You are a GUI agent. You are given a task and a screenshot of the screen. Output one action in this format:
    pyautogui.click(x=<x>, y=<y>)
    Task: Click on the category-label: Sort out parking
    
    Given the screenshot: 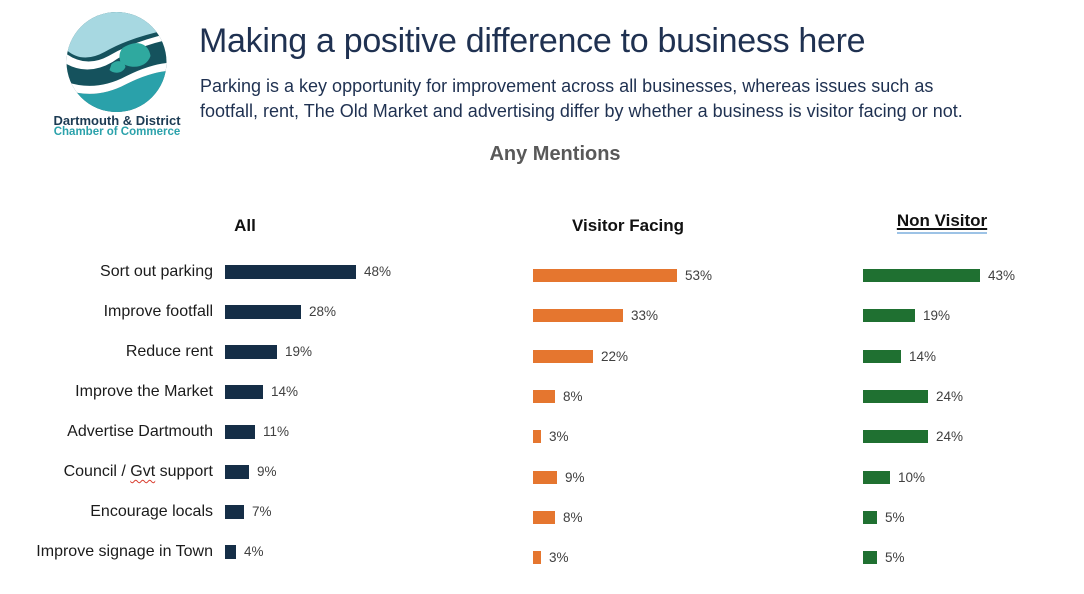 What is the action you would take?
    pyautogui.click(x=156, y=271)
    